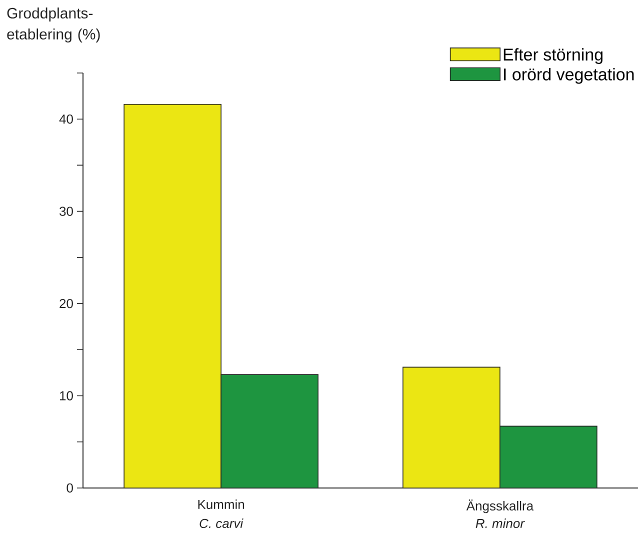 The image size is (638, 534). I want to click on y-tick-label: 10, so click(66, 395).